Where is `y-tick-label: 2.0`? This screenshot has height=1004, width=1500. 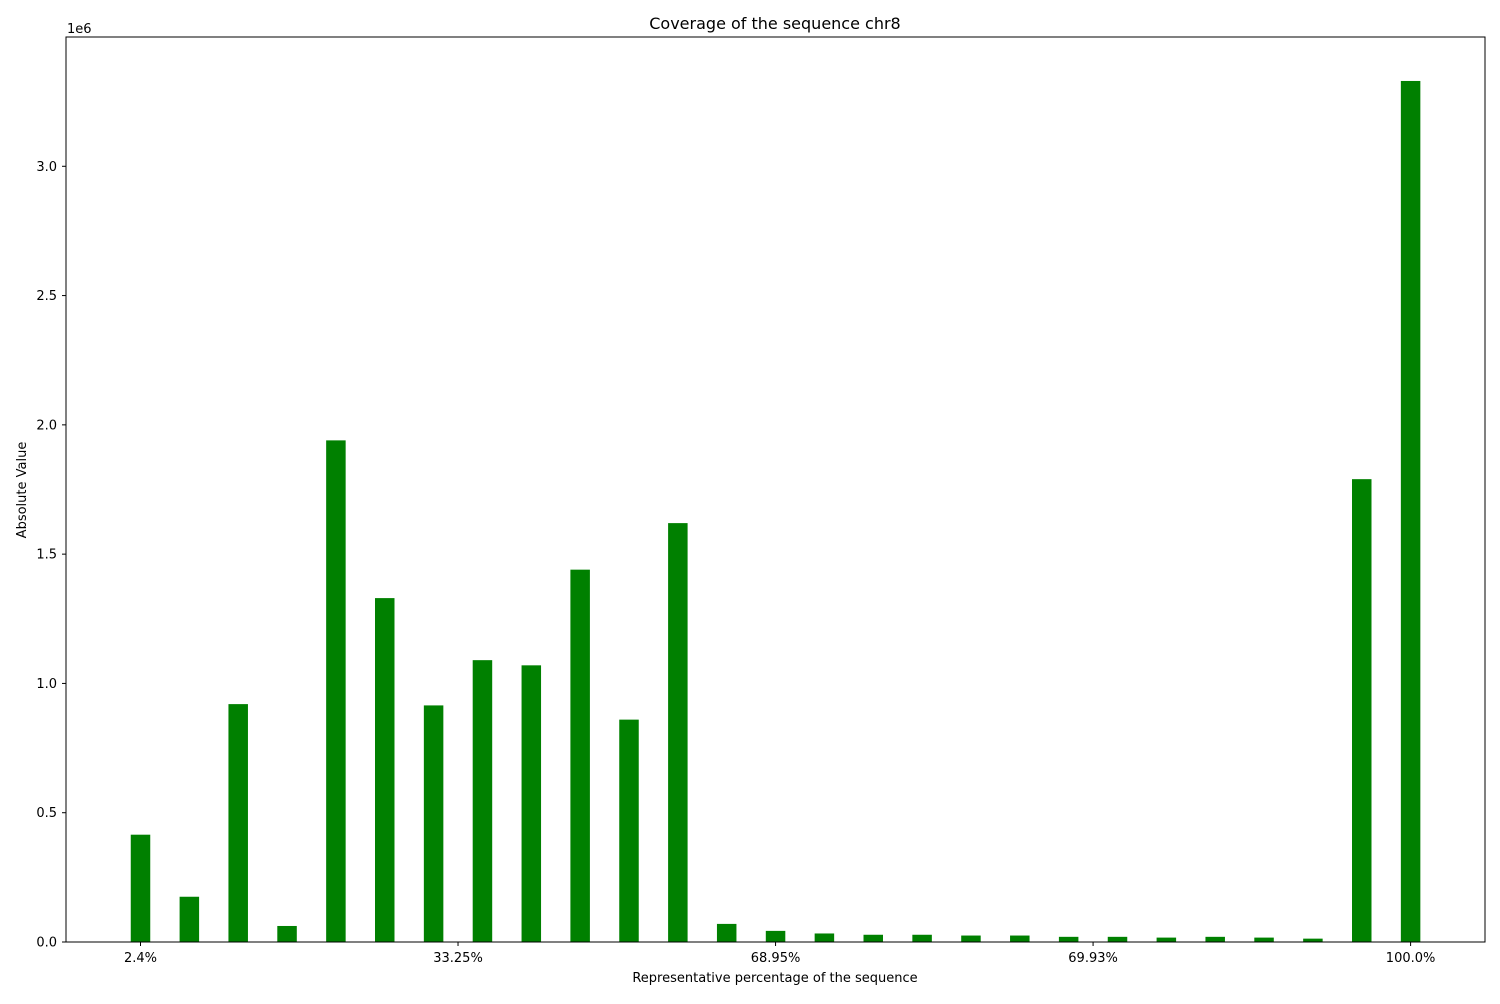
y-tick-label: 2.0 is located at coordinates (46, 425).